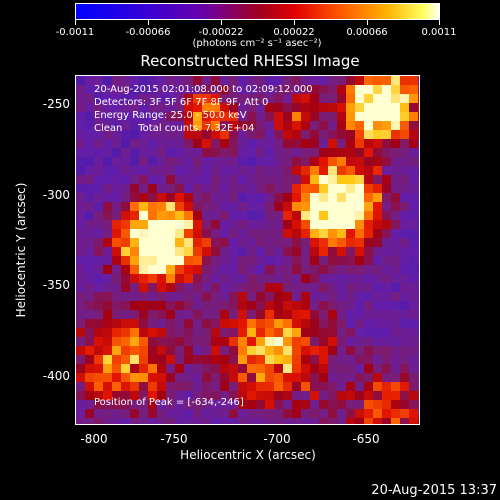 Image resolution: width=500 pixels, height=500 pixels. What do you see at coordinates (56, 104) in the screenshot?
I see `y-tick-label: -250` at bounding box center [56, 104].